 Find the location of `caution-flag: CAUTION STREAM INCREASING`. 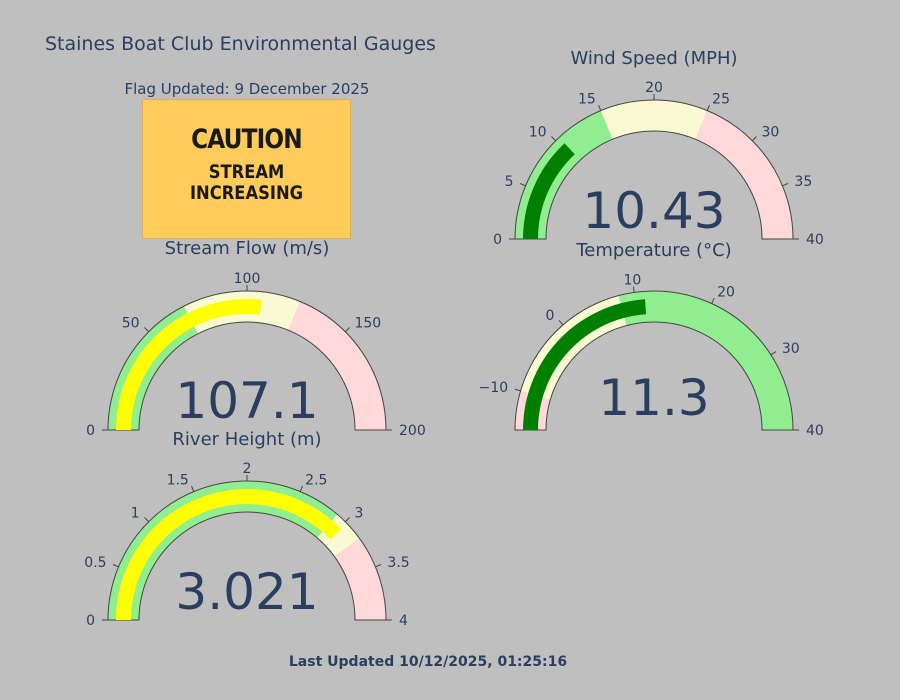

caution-flag: CAUTION STREAM INCREASING is located at coordinates (246, 169).